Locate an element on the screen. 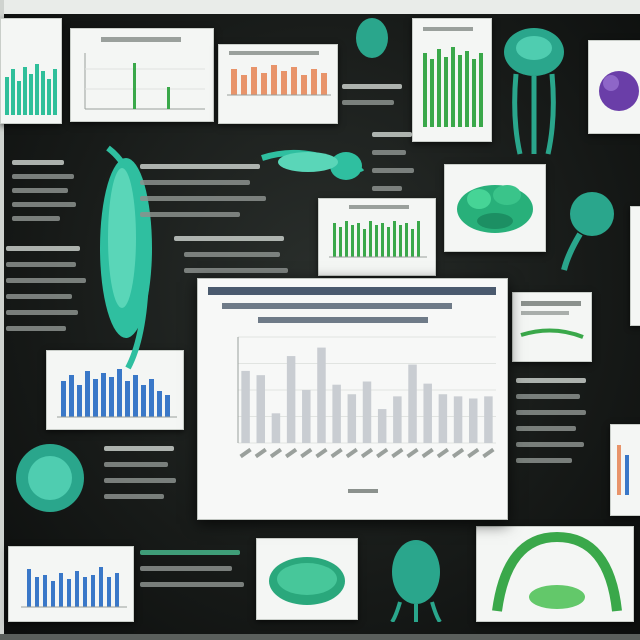 Image resolution: width=640 pixels, height=640 pixels. anemone-illustration-icon is located at coordinates (50, 478).